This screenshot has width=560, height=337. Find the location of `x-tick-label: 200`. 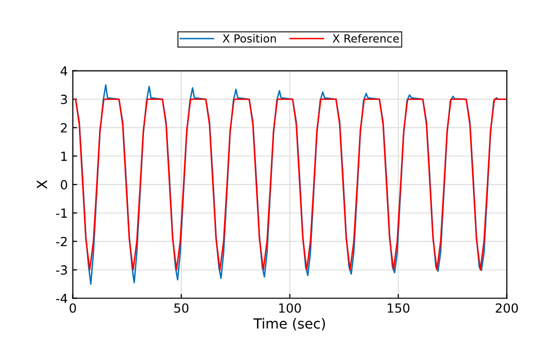

x-tick-label: 200 is located at coordinates (507, 308).